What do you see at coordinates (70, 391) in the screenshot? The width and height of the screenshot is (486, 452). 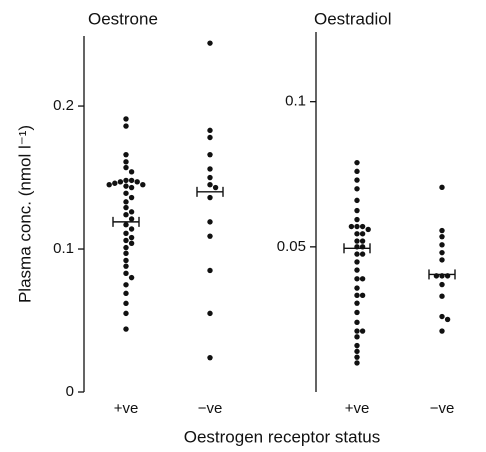 I see `y-tick-label: 0` at bounding box center [70, 391].